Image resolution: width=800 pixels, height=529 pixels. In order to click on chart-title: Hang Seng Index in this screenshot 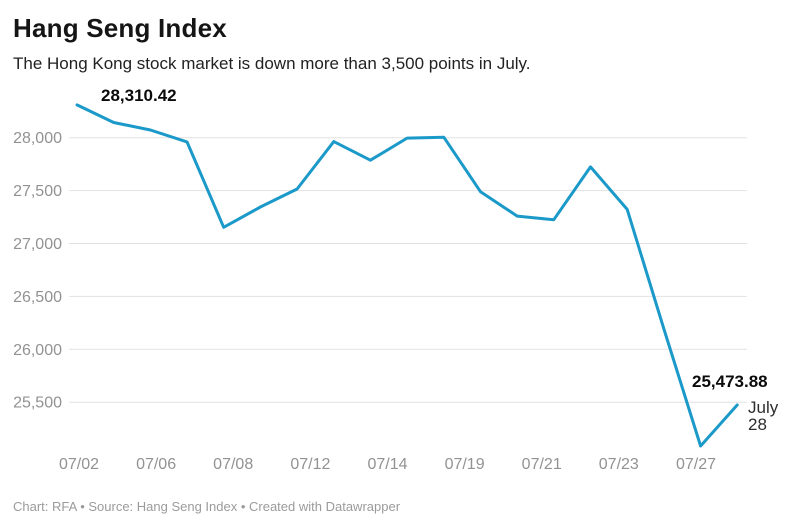, I will do `click(120, 28)`.